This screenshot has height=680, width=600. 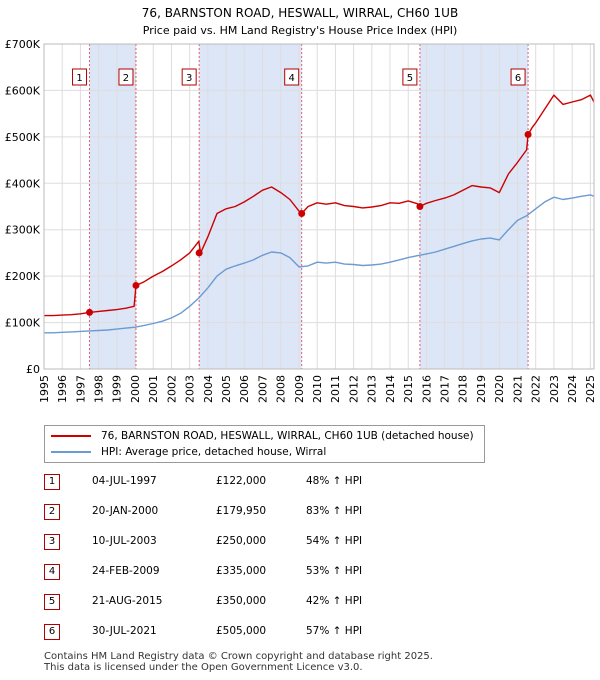 I want to click on x-tick-label: 2005, so click(x=226, y=389).